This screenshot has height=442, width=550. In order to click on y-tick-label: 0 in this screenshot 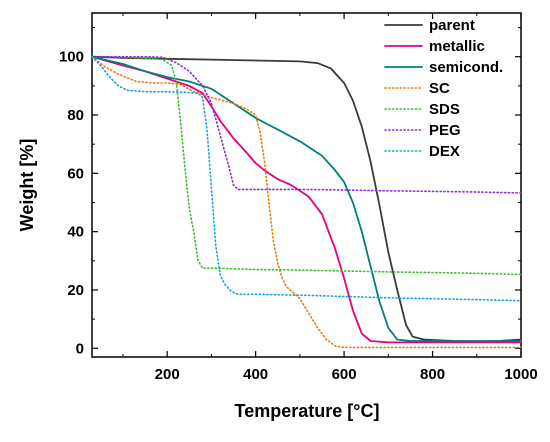, I will do `click(80, 348)`.